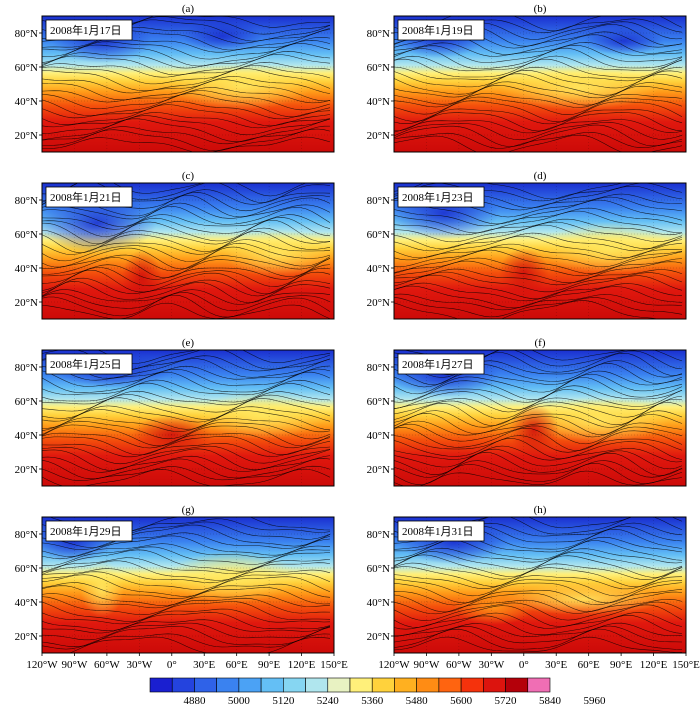 The width and height of the screenshot is (700, 708). I want to click on panel-3: (c) 2008年1月21日 80°N 60°N 40°N 20°N, so click(175, 245).